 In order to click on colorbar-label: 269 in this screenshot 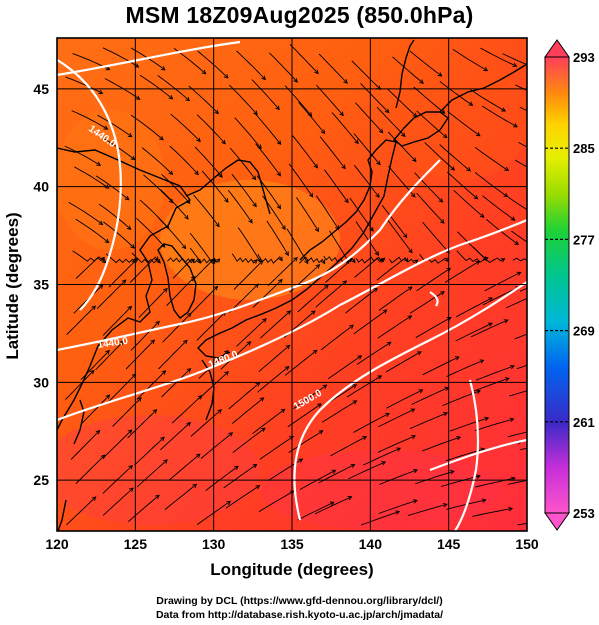, I will do `click(584, 331)`.